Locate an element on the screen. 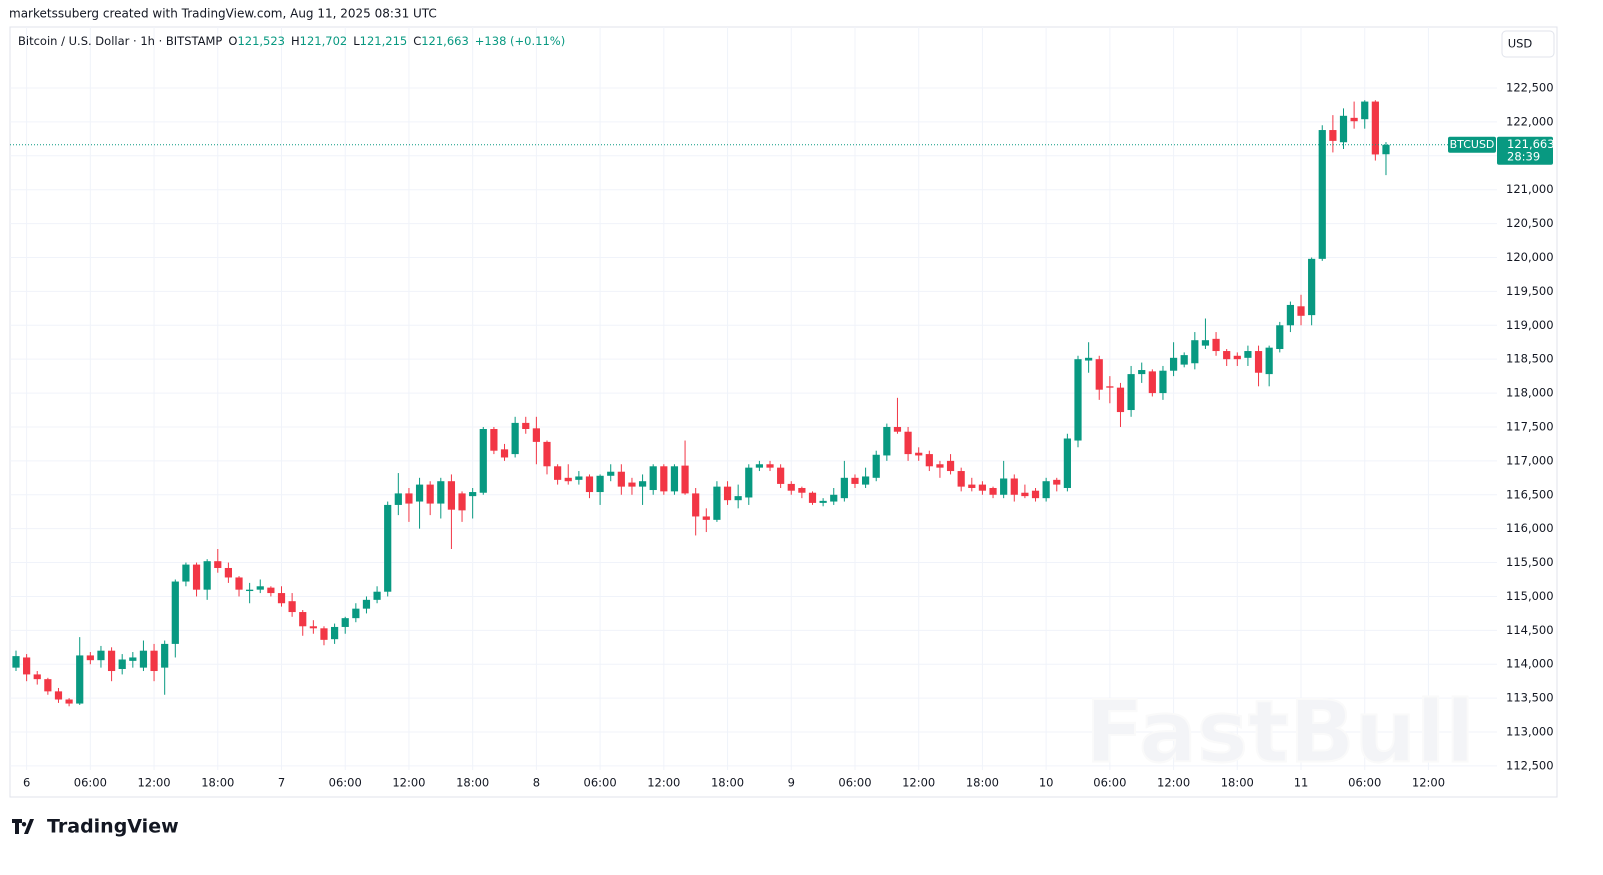 This screenshot has height=875, width=1603. y-tick-label: 117,000 is located at coordinates (1530, 460).